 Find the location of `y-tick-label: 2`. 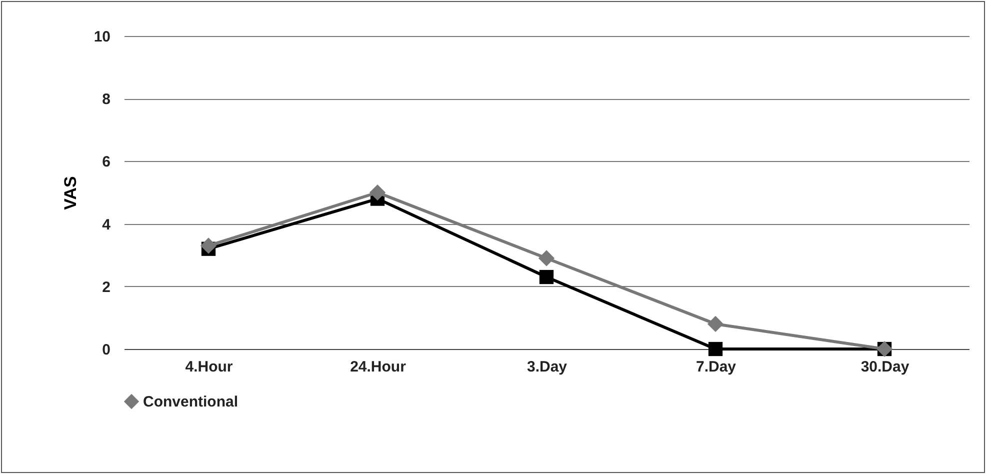

y-tick-label: 2 is located at coordinates (106, 287).